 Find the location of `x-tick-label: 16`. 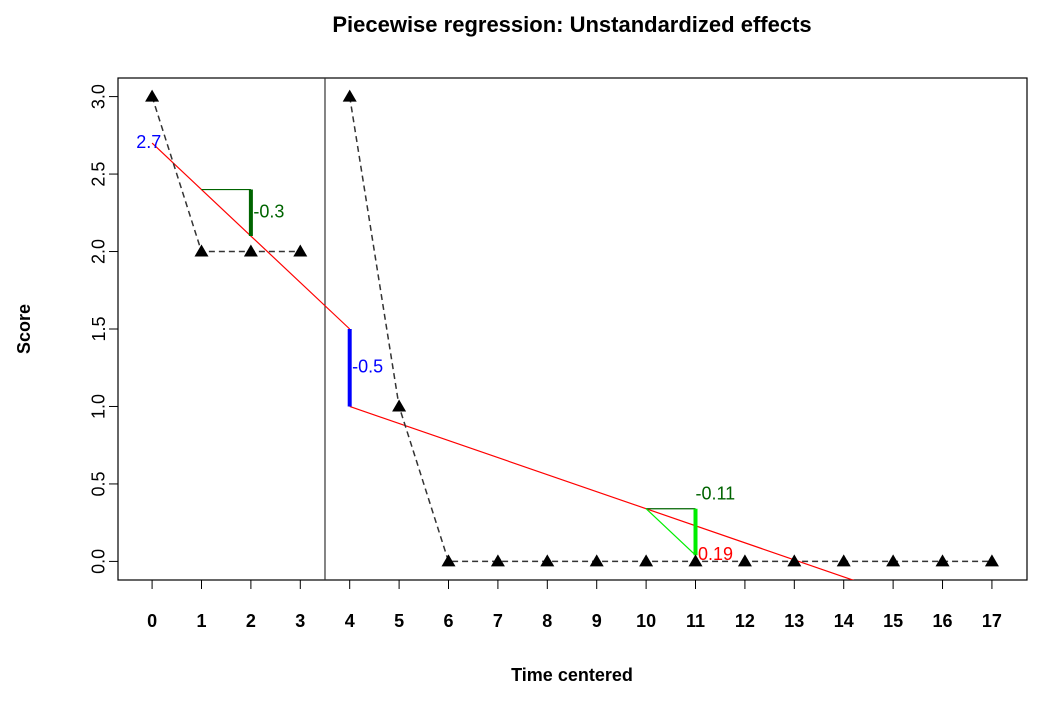

x-tick-label: 16 is located at coordinates (943, 621).